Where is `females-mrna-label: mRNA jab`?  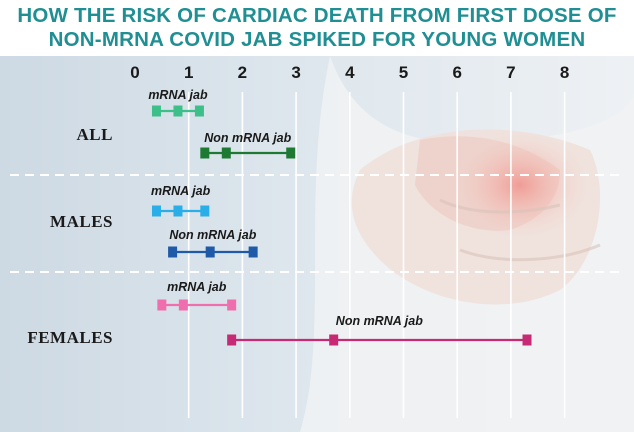
females-mrna-label: mRNA jab is located at coordinates (197, 287).